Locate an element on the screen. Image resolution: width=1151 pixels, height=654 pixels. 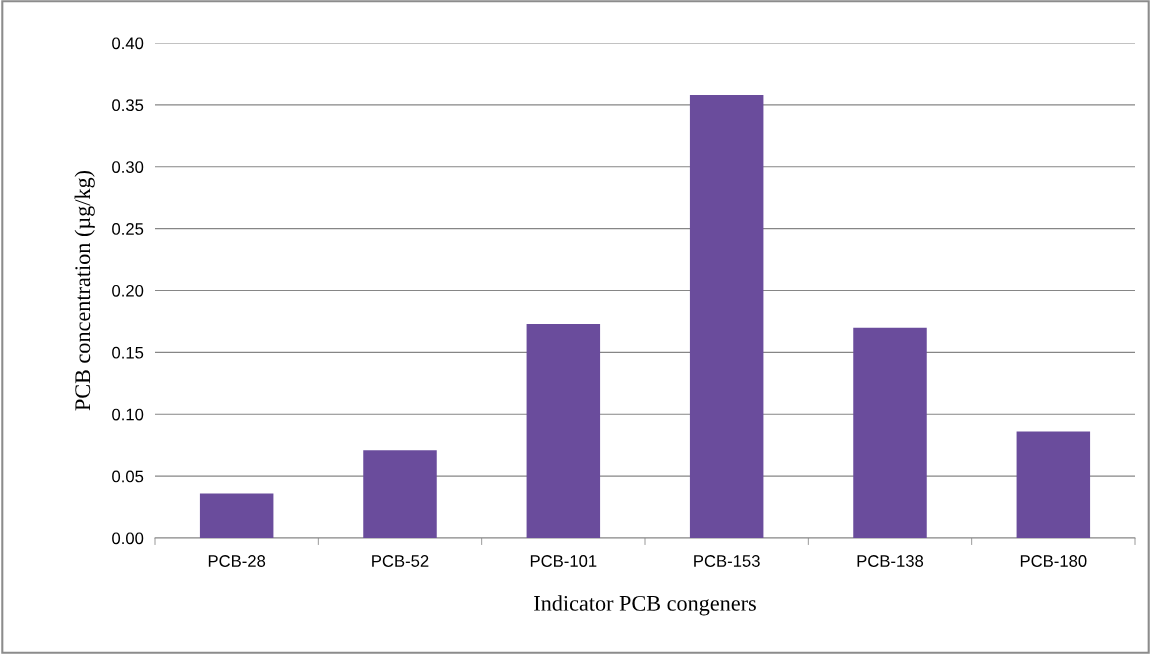
x-axis-title: Indicator PCB congeners is located at coordinates (645, 605).